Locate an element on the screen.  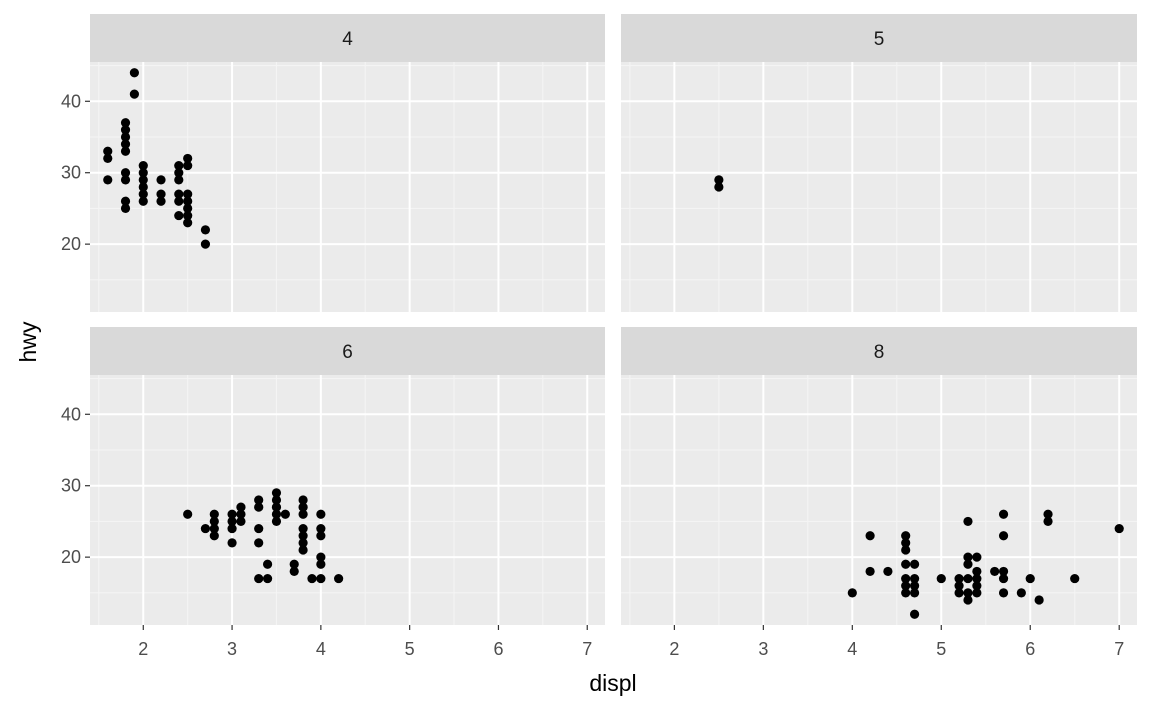
x-tick-label: 6 is located at coordinates (1030, 649).